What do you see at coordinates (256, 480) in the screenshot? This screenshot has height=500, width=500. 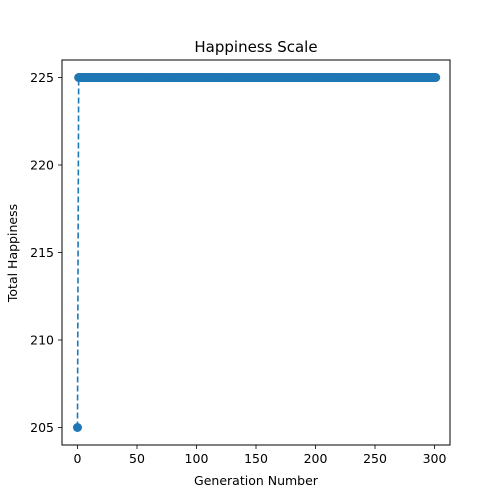 I see `x-axis-label: Generation Number` at bounding box center [256, 480].